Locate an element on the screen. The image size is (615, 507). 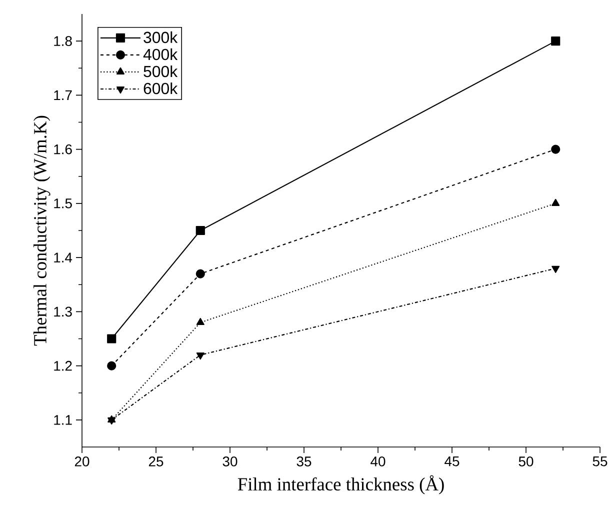
y-tick-label: 1.7 is located at coordinates (63, 95).